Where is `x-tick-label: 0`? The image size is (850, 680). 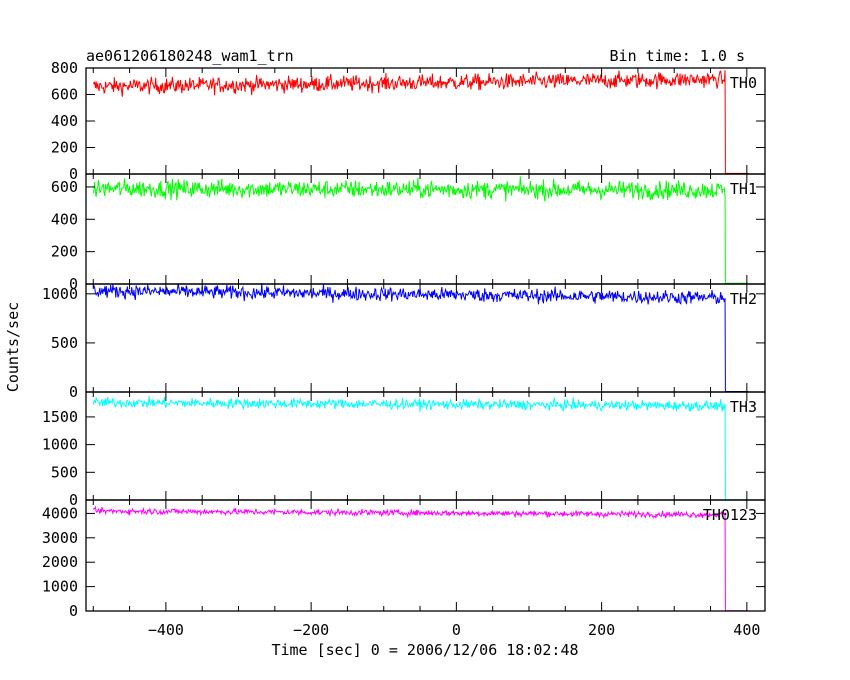
x-tick-label: 0 is located at coordinates (456, 630).